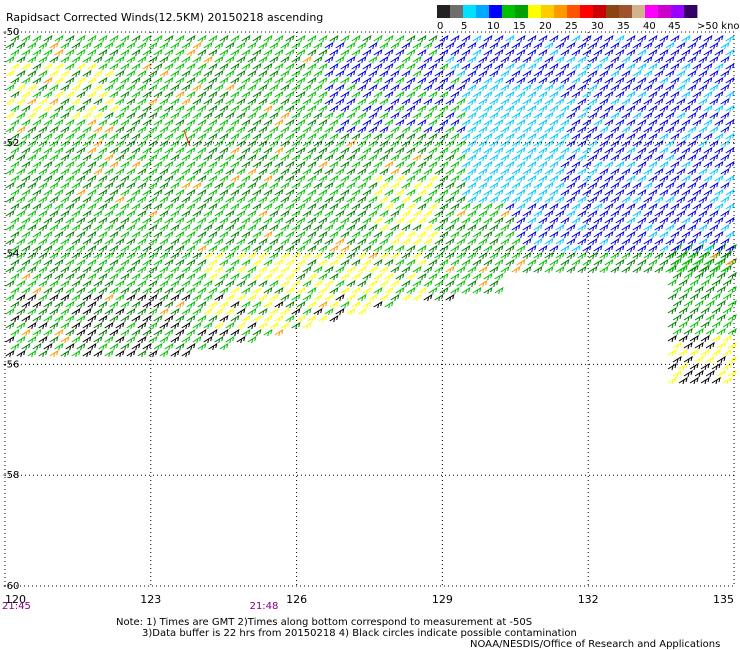 The image size is (740, 650). Describe the element at coordinates (493, 26) in the screenshot. I see `legend-tick-label: 10` at that location.